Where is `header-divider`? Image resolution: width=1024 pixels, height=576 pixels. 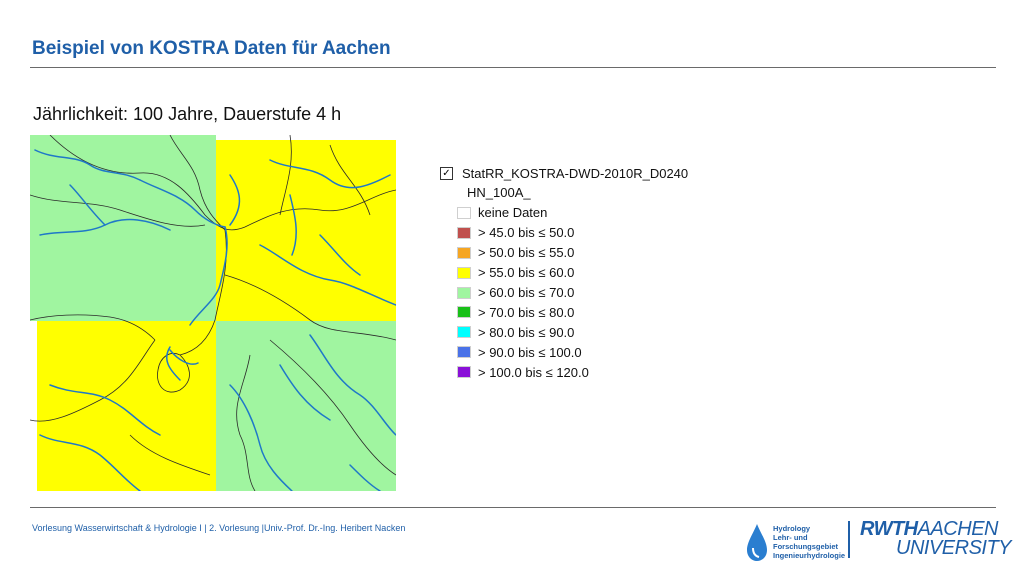 header-divider is located at coordinates (513, 67).